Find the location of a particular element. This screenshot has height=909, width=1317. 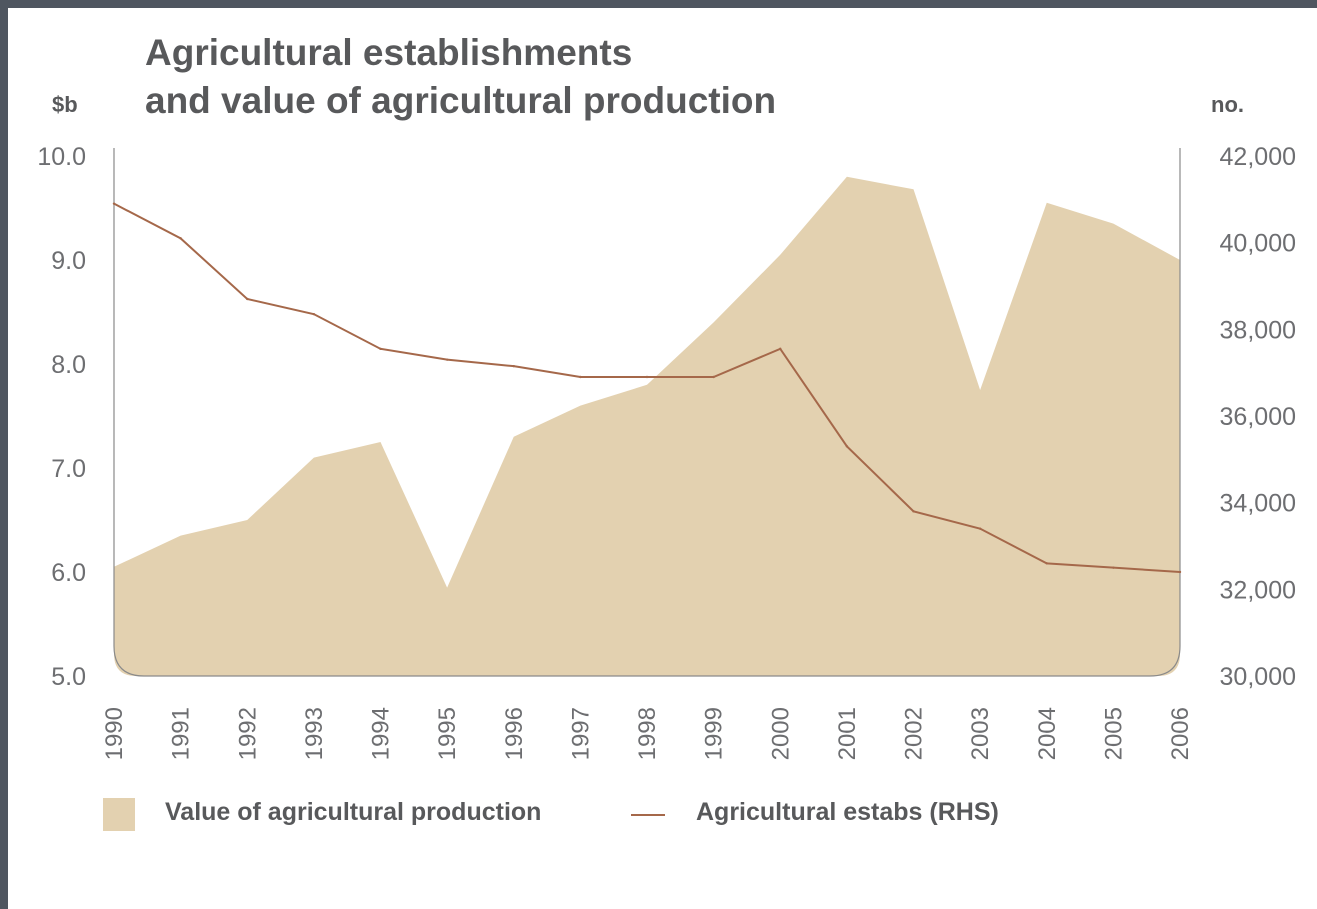

left-tick-label: 9.0 is located at coordinates (68, 261).